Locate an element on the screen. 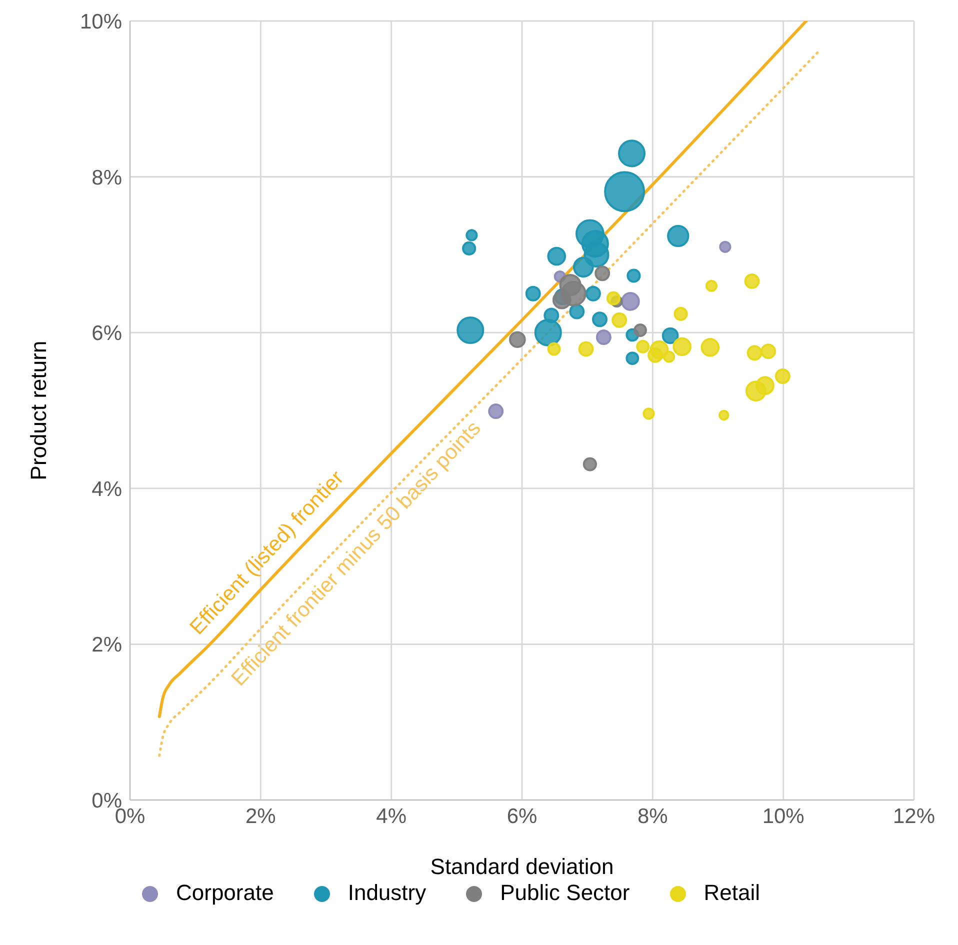 The height and width of the screenshot is (945, 958). y-tick-label: 4% is located at coordinates (107, 489).